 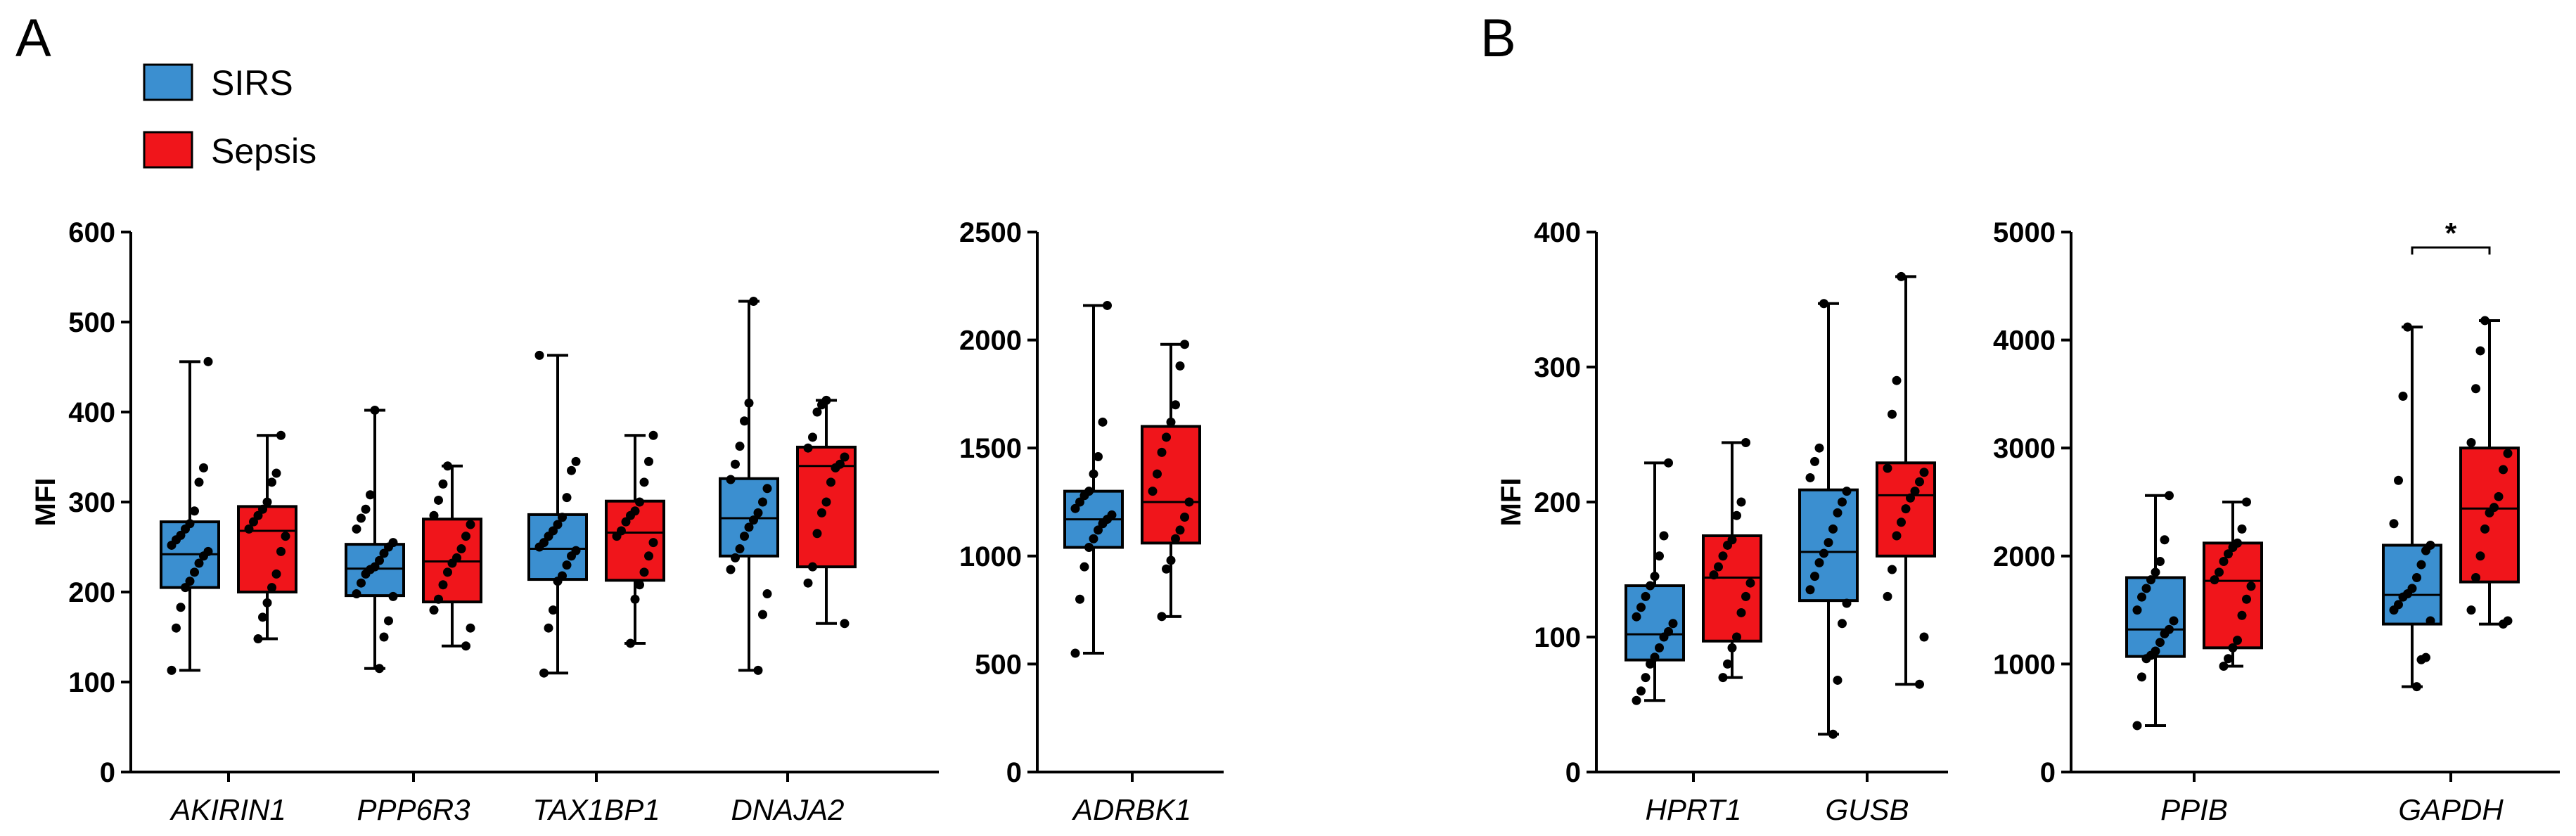 What do you see at coordinates (33, 38) in the screenshot?
I see `panel-label-a: A` at bounding box center [33, 38].